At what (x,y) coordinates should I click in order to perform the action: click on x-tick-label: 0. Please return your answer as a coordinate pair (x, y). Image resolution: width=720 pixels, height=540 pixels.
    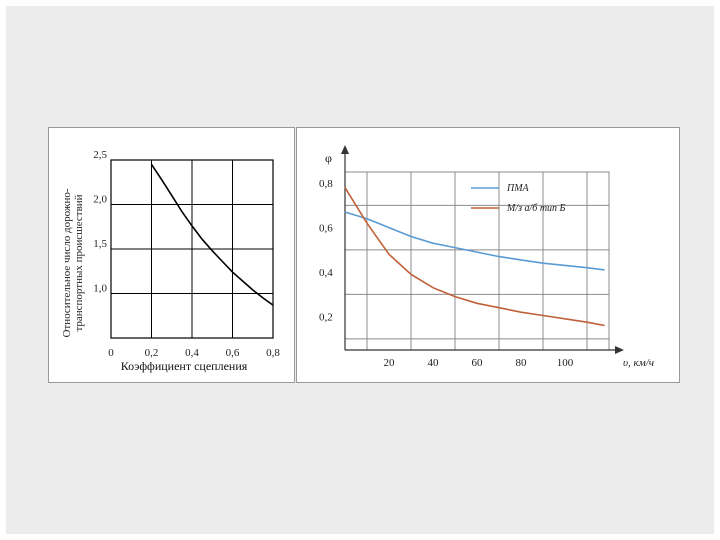
    Looking at the image, I should click on (111, 353).